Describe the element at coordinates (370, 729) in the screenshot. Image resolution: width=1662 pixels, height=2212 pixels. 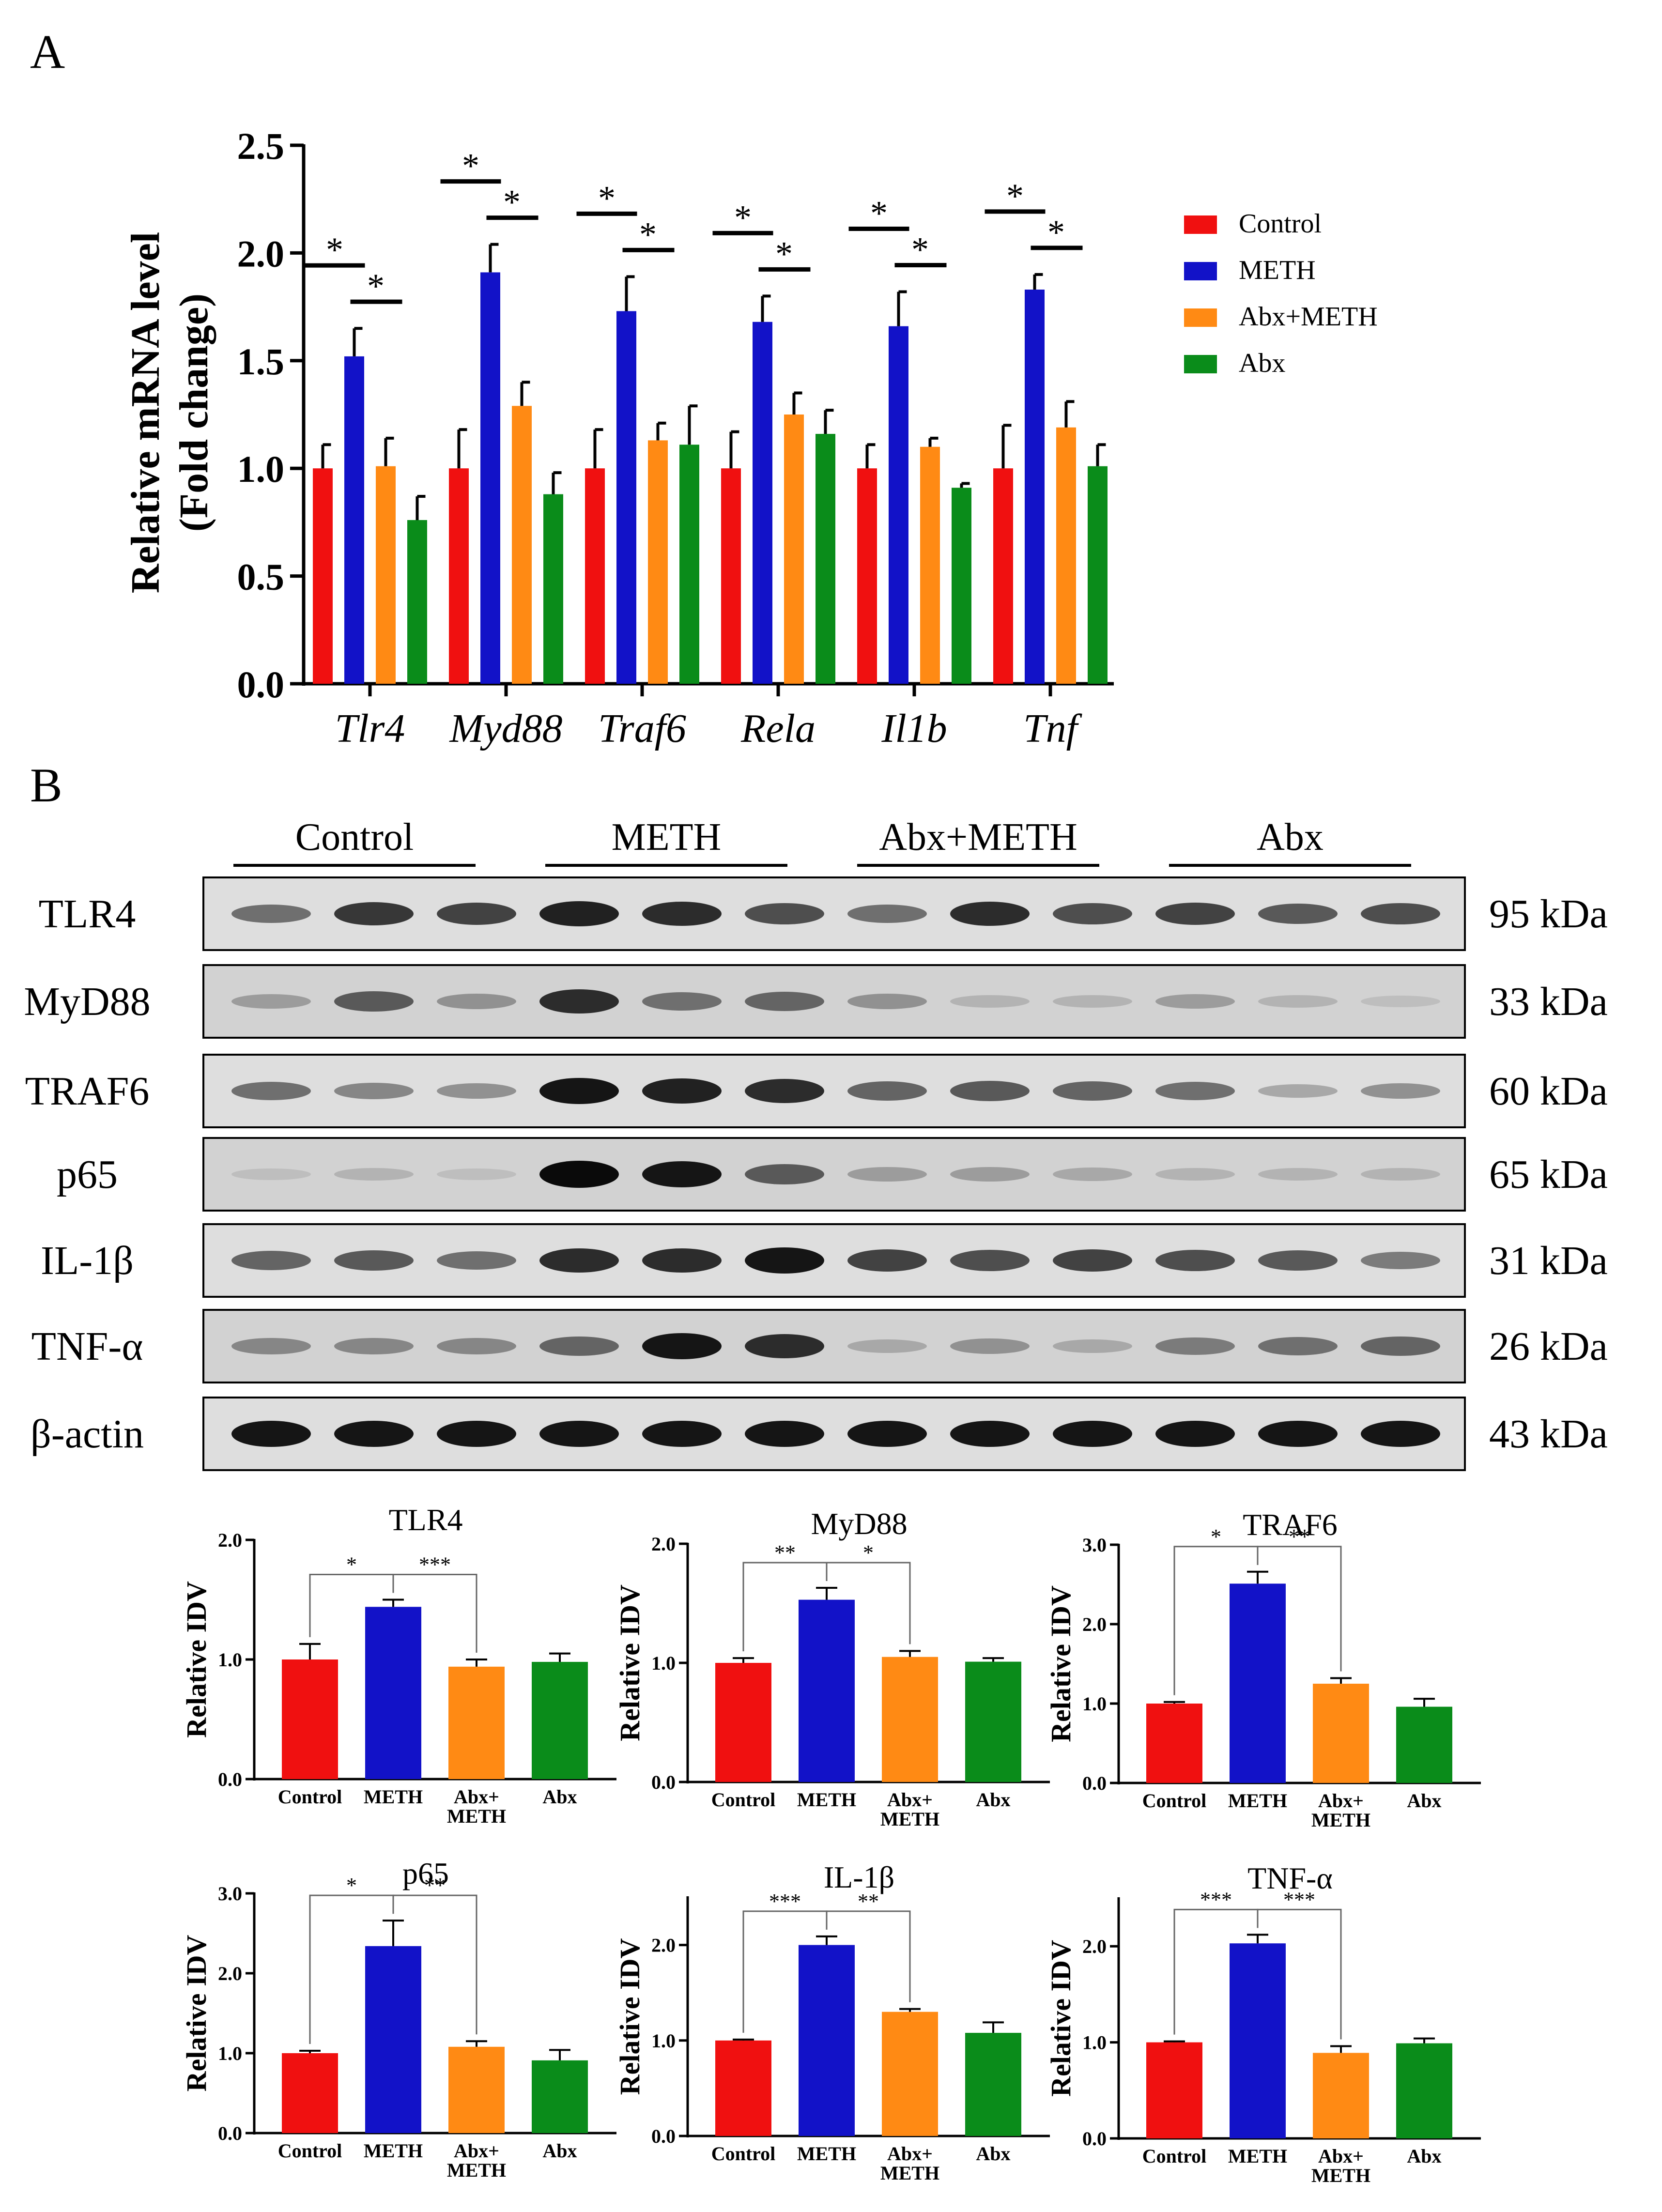
I see `mrna-x-tick-label-tlr4: Tlr4` at that location.